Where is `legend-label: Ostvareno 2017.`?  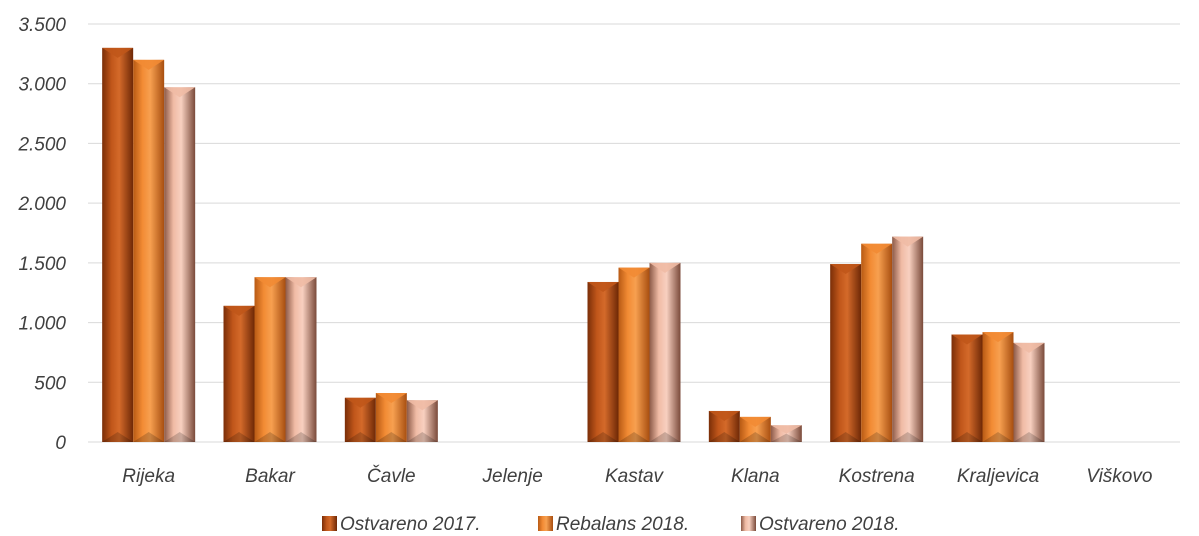
legend-label: Ostvareno 2017. is located at coordinates (410, 524).